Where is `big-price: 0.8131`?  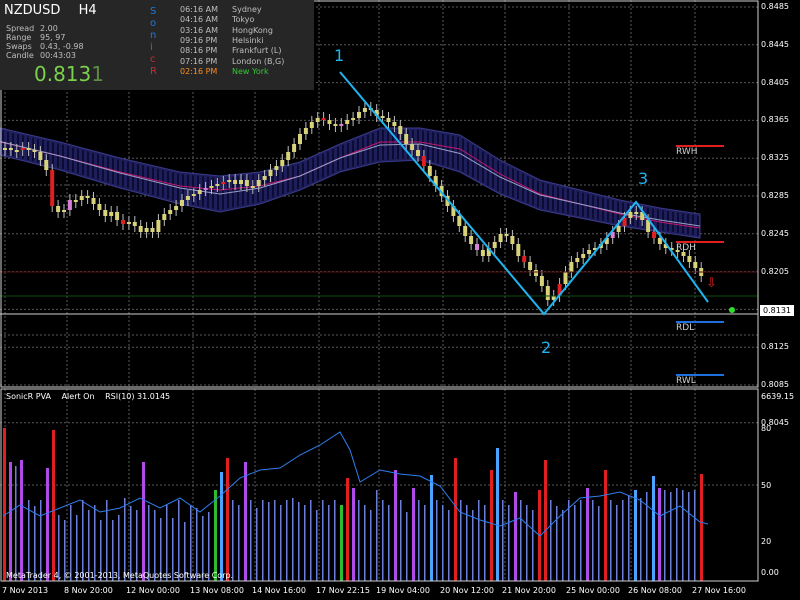 big-price: 0.8131 is located at coordinates (69, 74).